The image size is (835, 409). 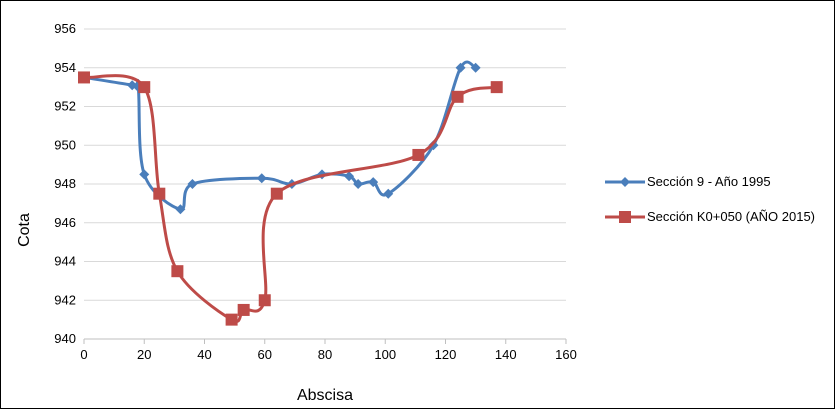 I want to click on y-tick-label: 948, so click(x=65, y=183).